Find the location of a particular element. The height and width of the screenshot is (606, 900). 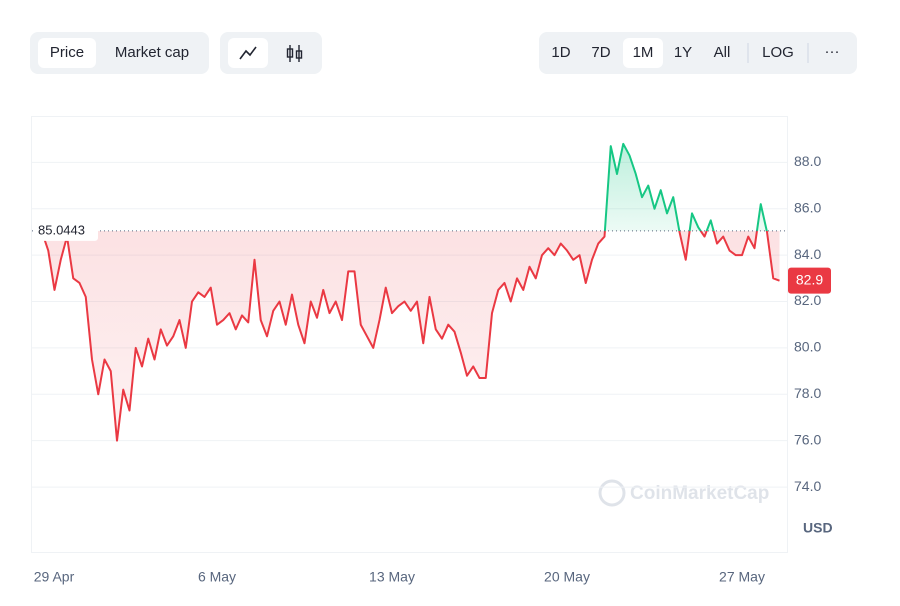

more-button: ··· is located at coordinates (832, 51).